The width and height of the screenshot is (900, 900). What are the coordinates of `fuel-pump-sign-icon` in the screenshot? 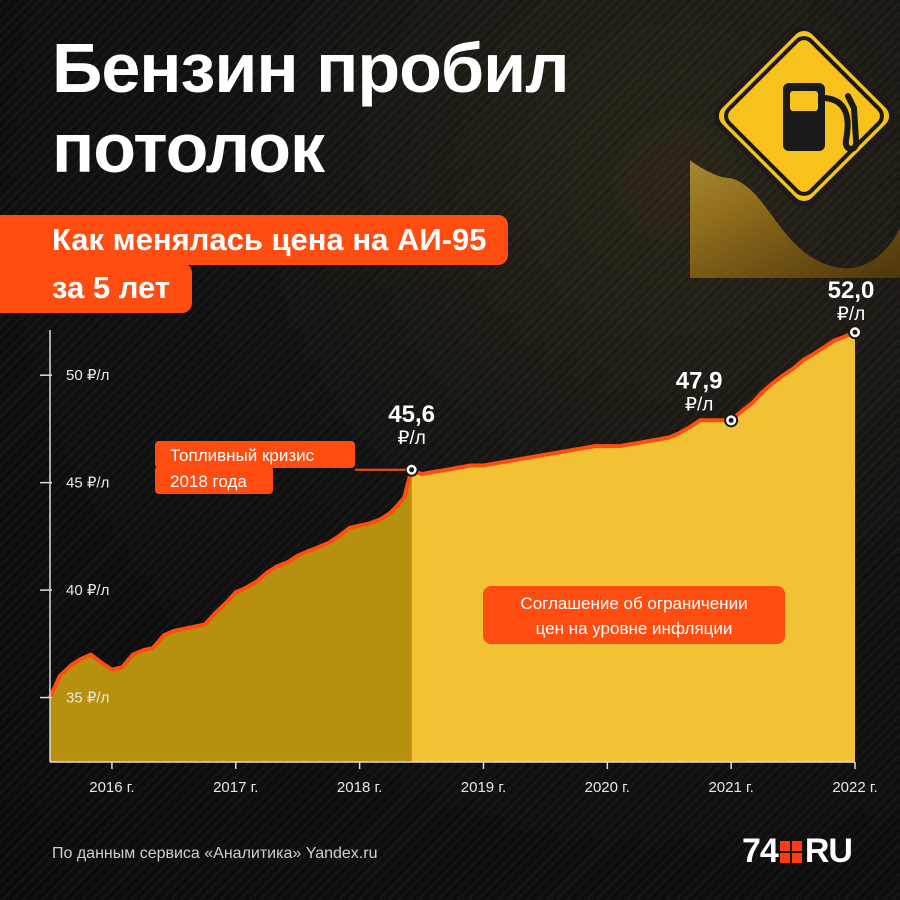 It's located at (795, 153).